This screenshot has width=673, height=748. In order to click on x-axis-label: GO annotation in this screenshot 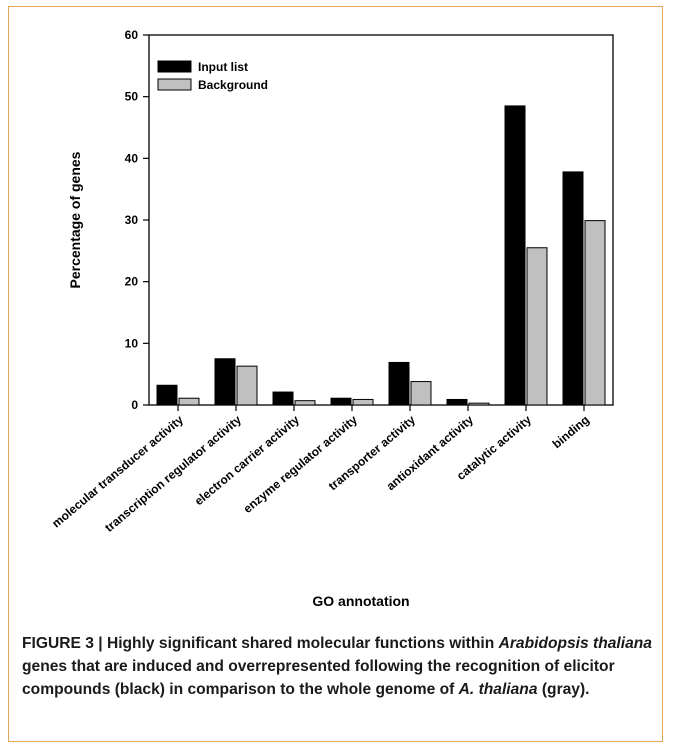, I will do `click(360, 601)`.